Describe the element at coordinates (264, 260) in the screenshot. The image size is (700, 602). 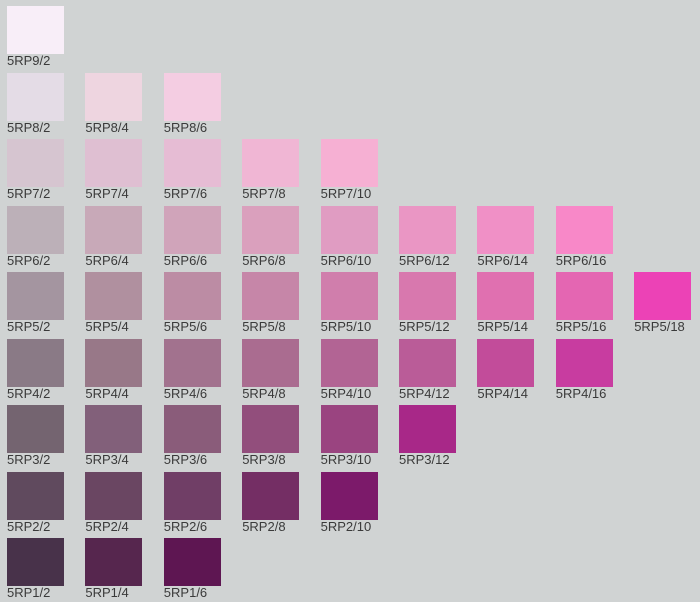
I see `swatch-label: 5RP6/8` at that location.